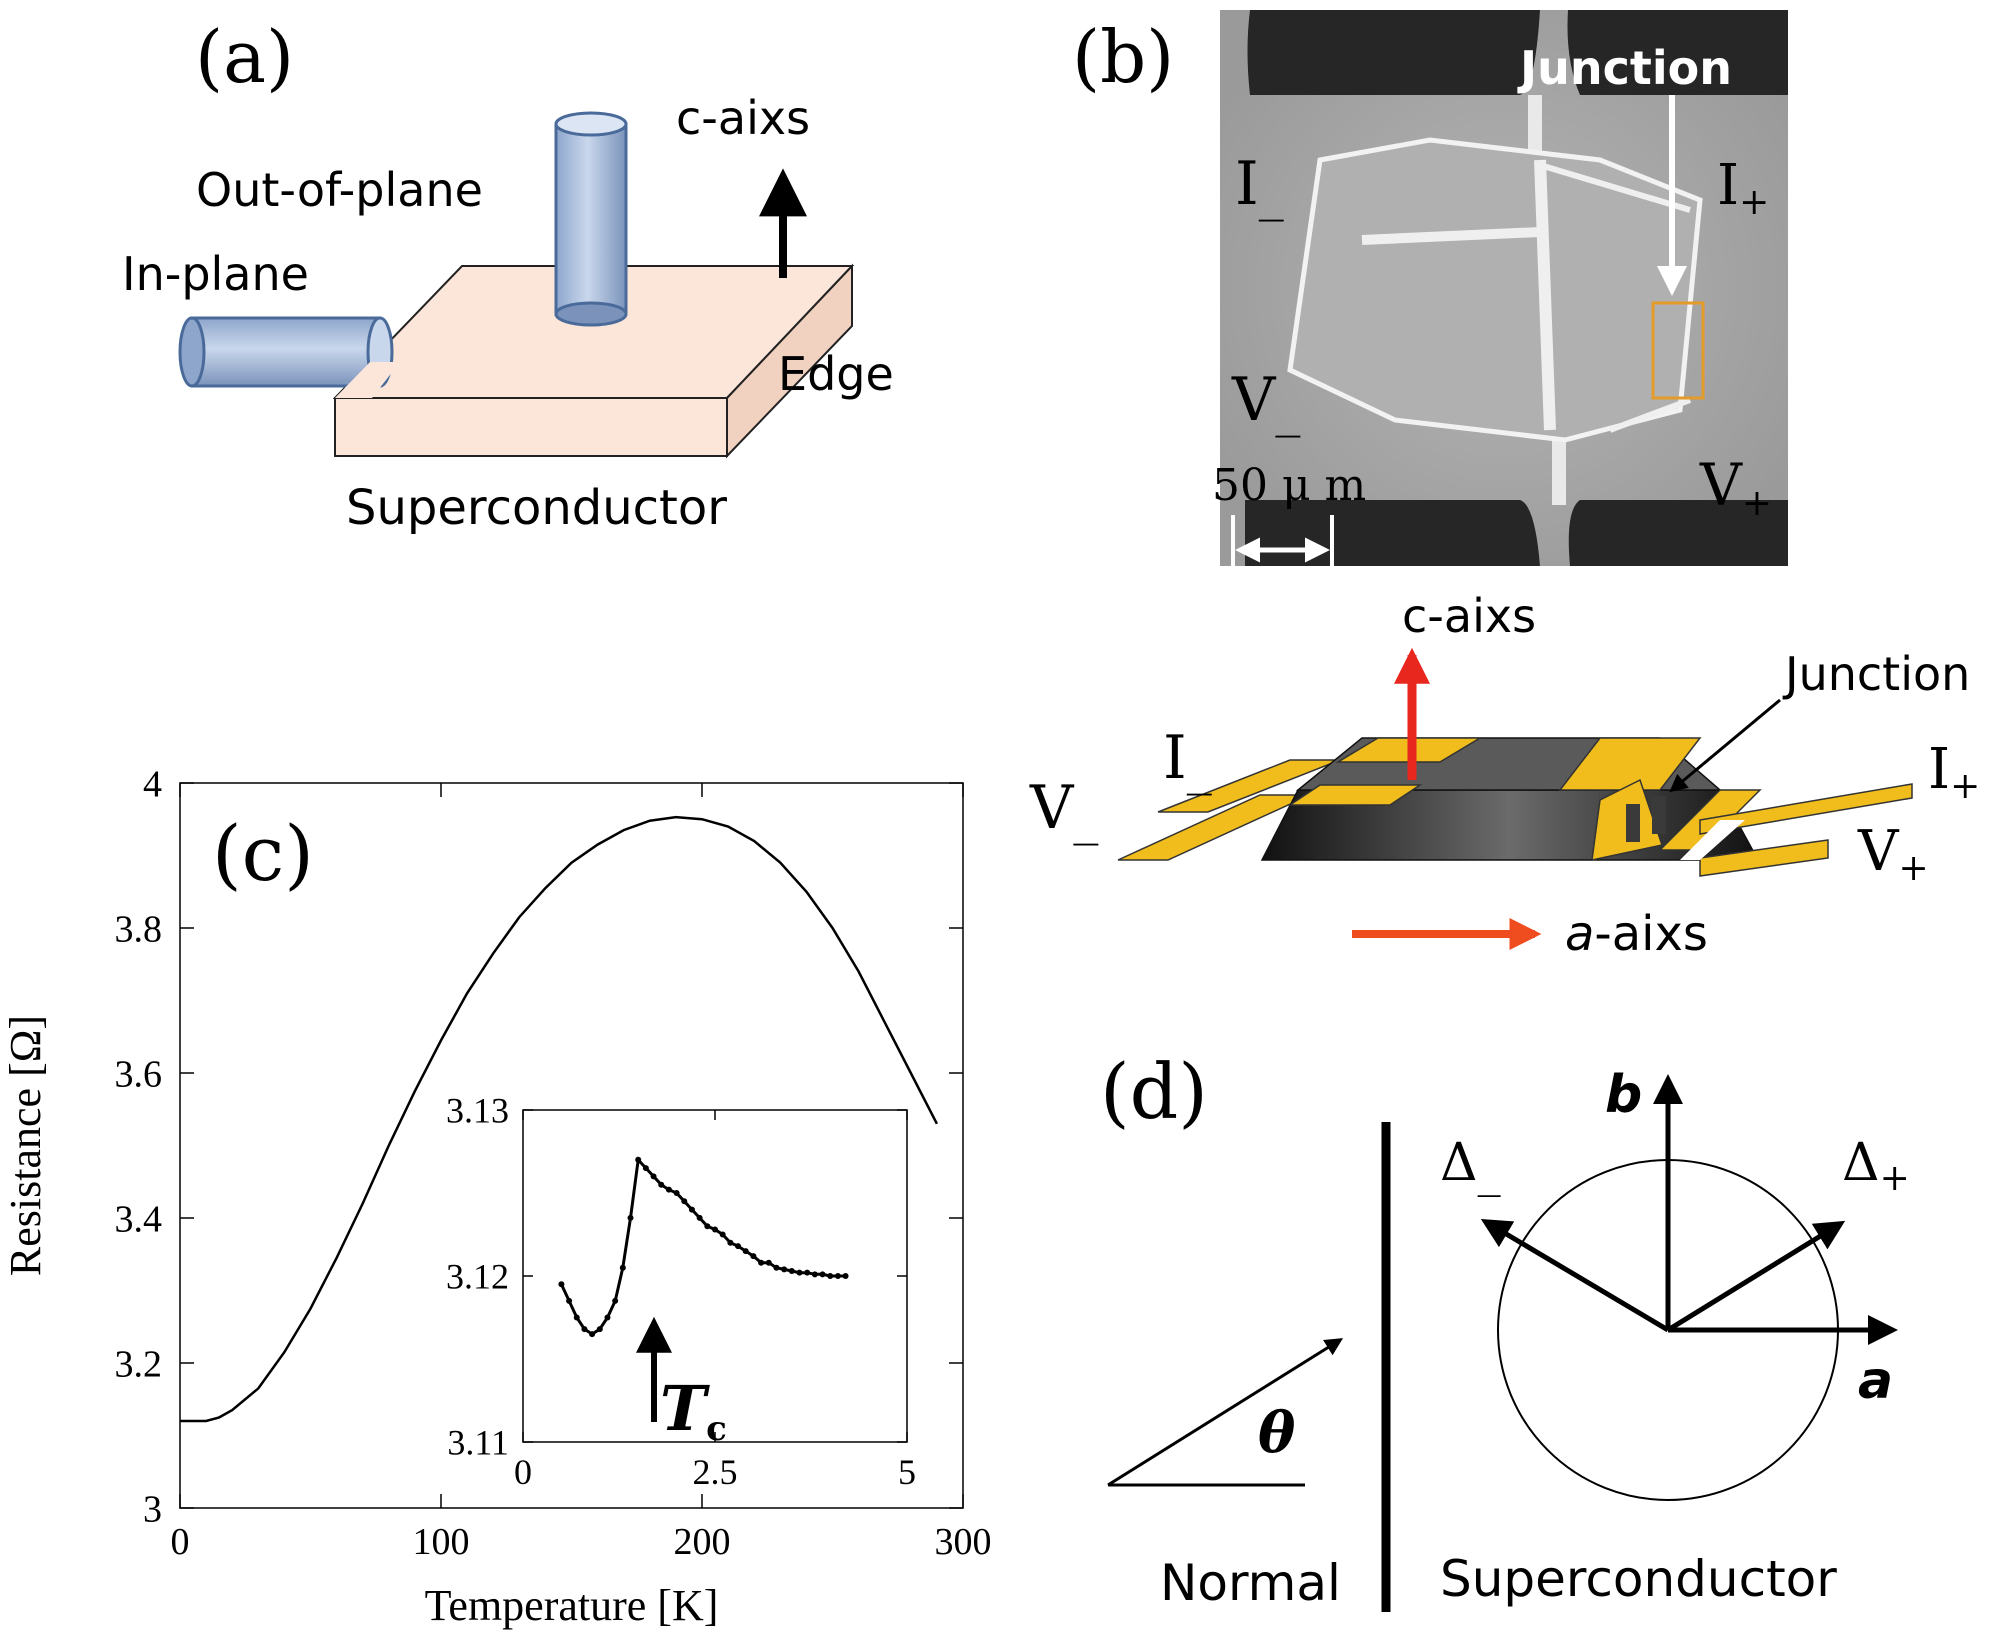  Describe the element at coordinates (1954, 772) in the screenshot. I see `schem-i-plus: I+` at that location.